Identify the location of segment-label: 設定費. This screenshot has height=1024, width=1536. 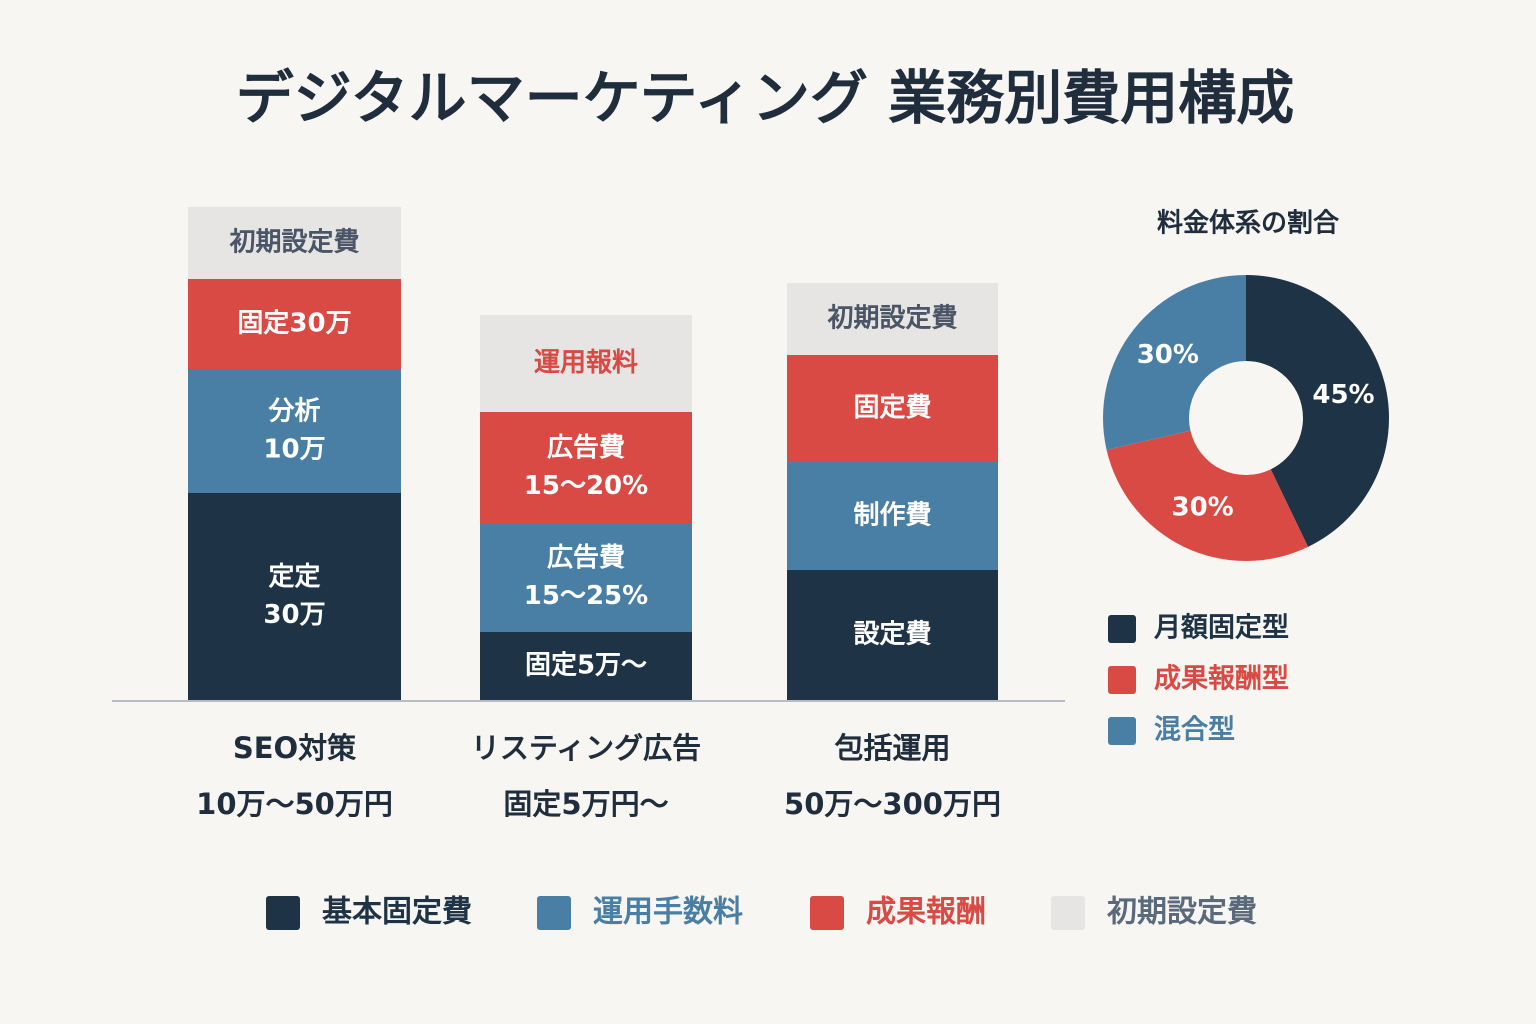
(892, 635).